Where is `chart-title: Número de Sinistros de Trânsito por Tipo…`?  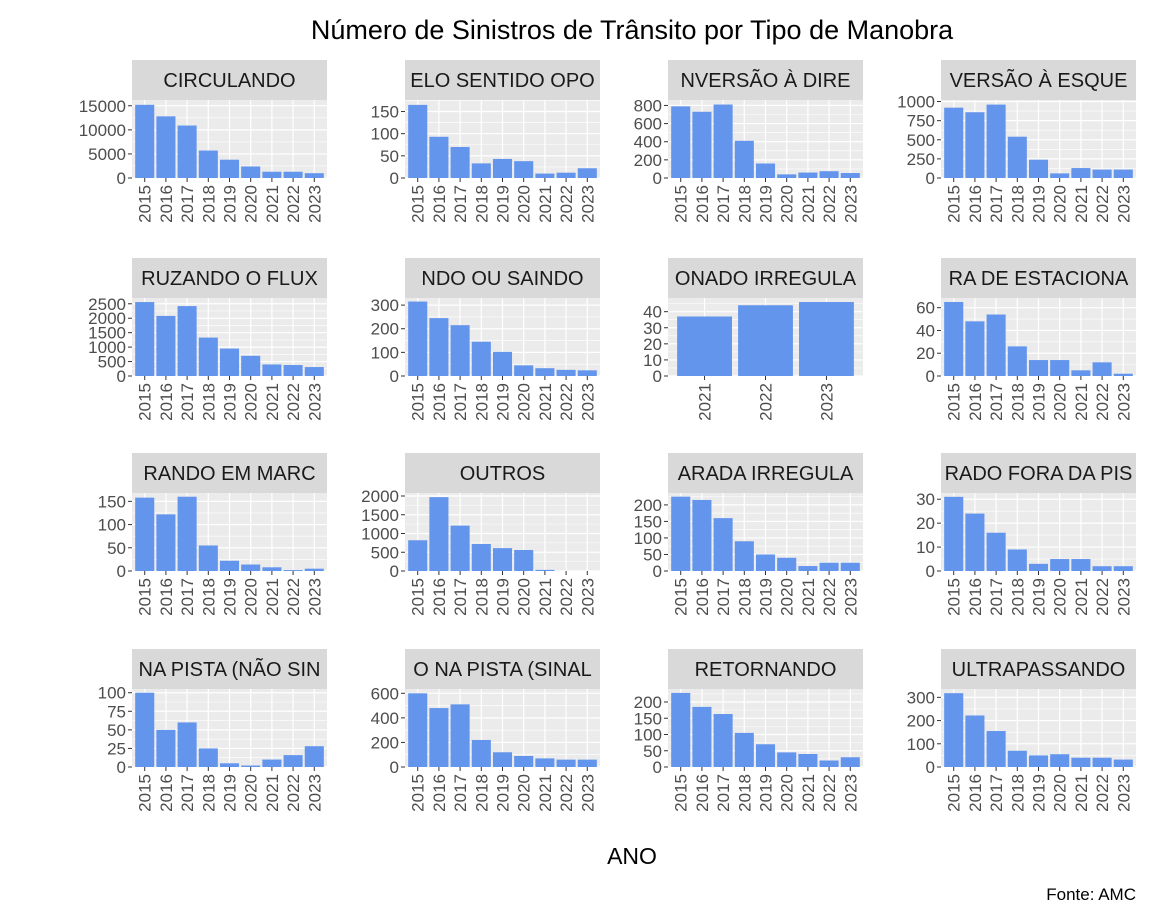 chart-title: Número de Sinistros de Trânsito por Tipo… is located at coordinates (632, 30).